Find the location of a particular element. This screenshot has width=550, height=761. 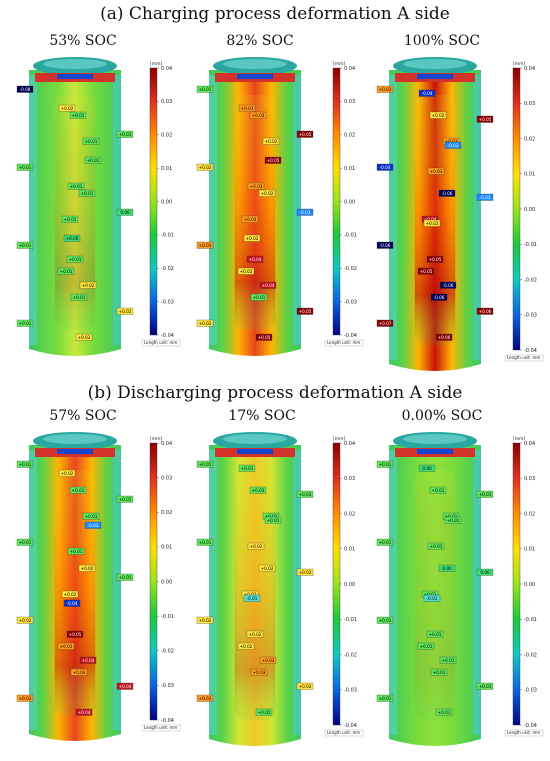

colorbar-length-unit: Length unit: mm is located at coordinates (523, 732).